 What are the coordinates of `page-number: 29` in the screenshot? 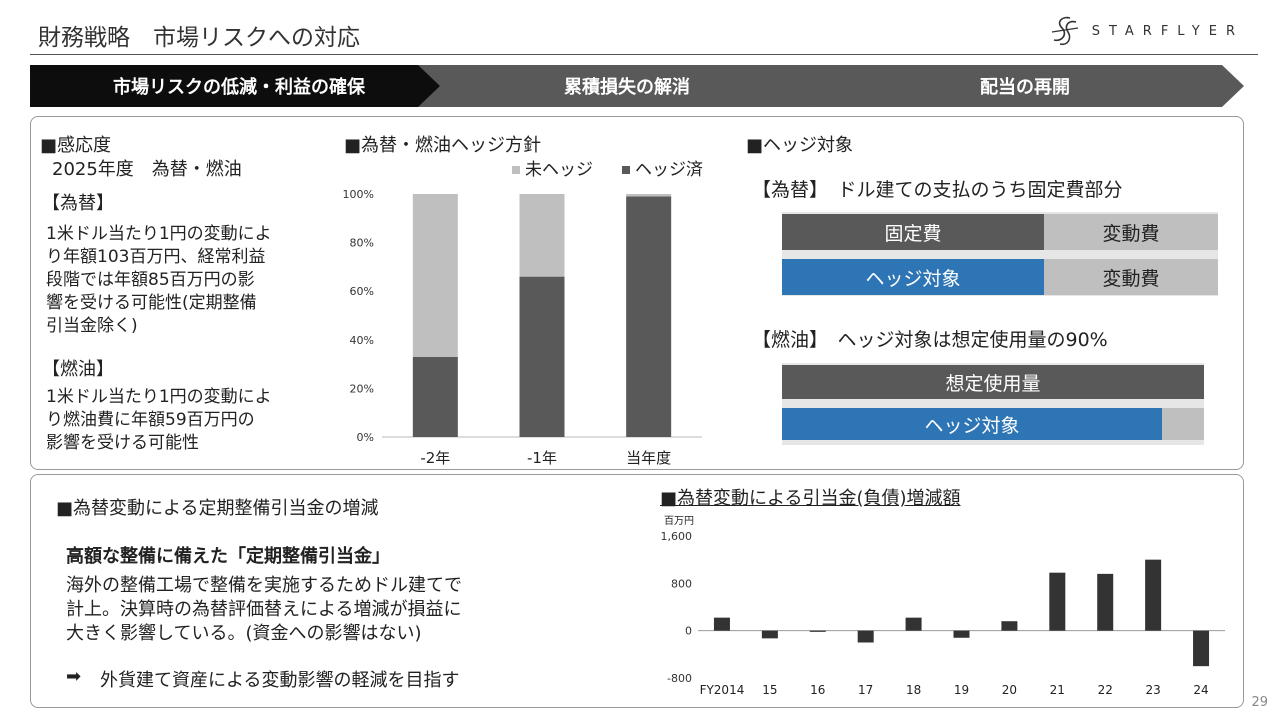 It's located at (1259, 702).